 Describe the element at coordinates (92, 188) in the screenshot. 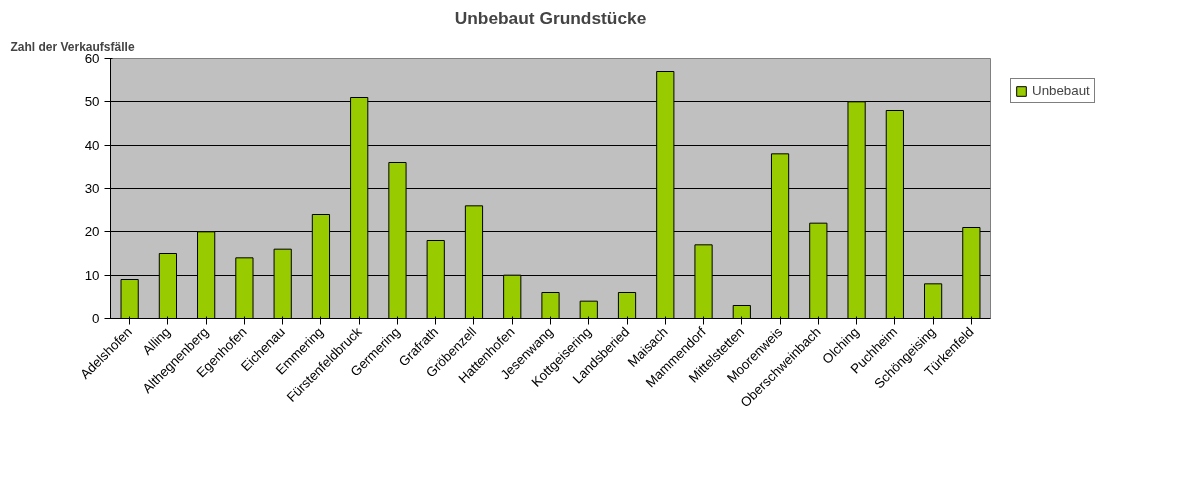

I see `y-tick-label: 30` at that location.